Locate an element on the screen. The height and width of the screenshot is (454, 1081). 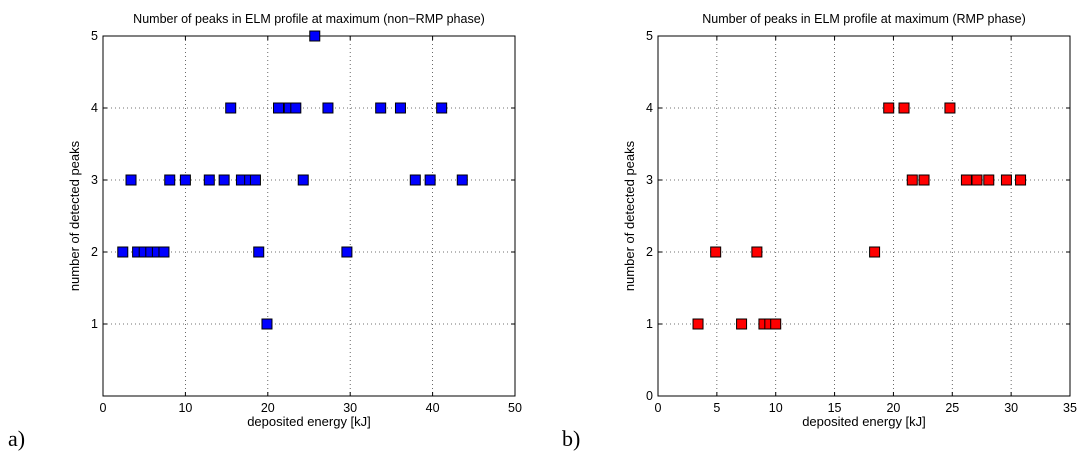
x-tick-label: 50 is located at coordinates (515, 408).